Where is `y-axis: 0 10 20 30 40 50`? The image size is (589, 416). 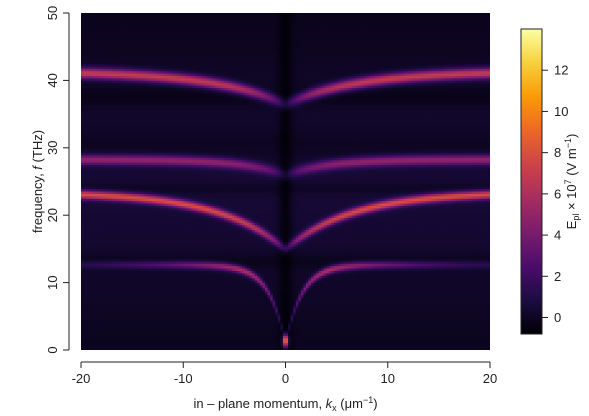 y-axis: 0 10 20 30 40 50 is located at coordinates (57, 180).